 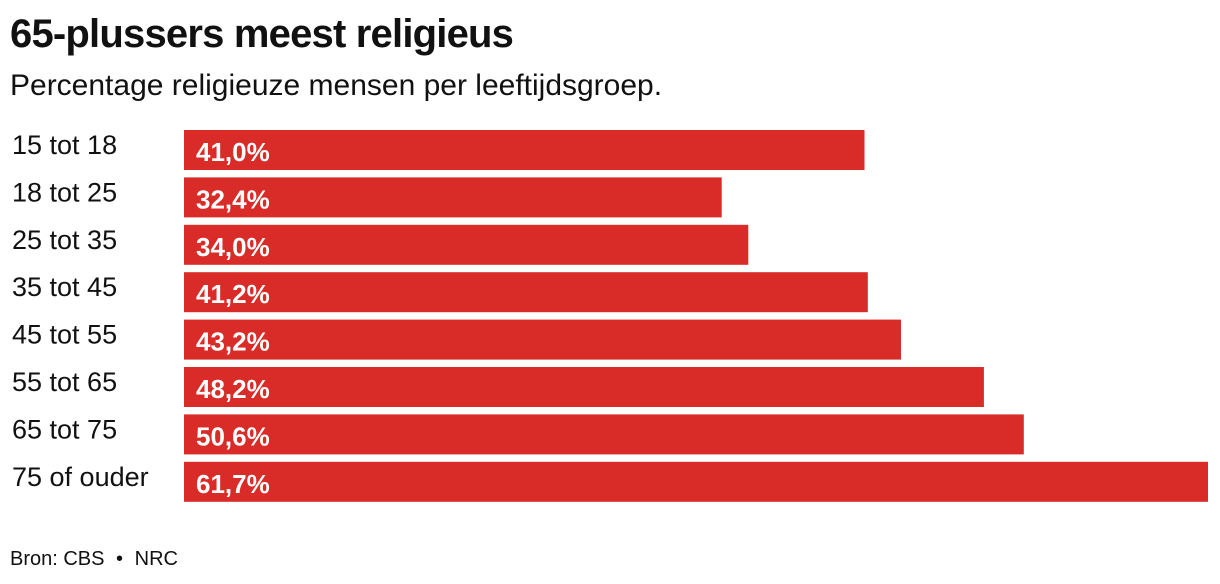 I want to click on value-label: 41,2%, so click(x=233, y=294).